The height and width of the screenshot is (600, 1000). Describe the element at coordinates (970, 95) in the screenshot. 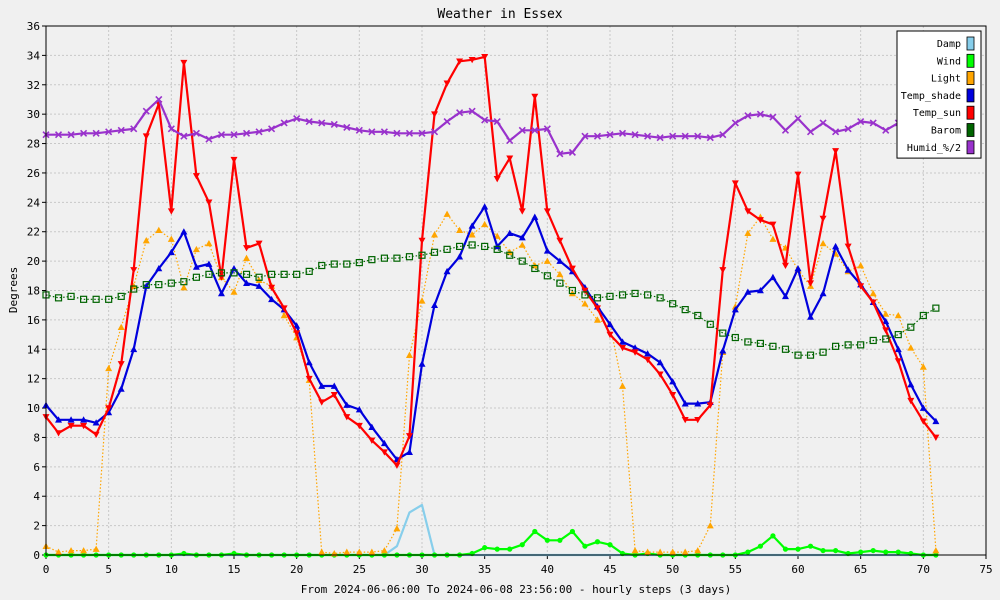

I see `legend-swatch` at that location.